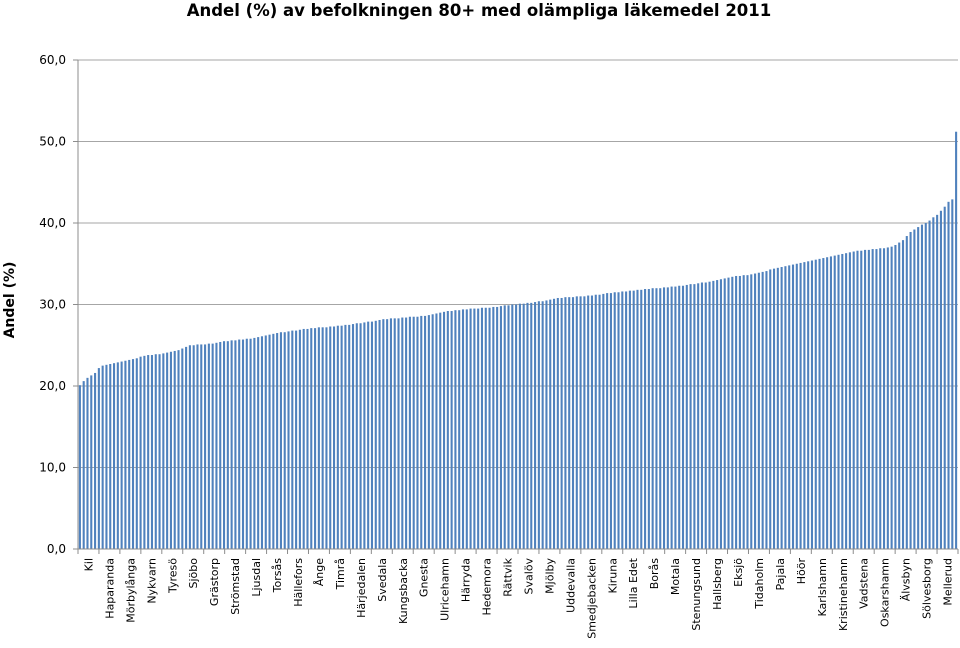 The height and width of the screenshot is (648, 960). What do you see at coordinates (56, 549) in the screenshot?
I see `y-tick-label: 0,0` at bounding box center [56, 549].